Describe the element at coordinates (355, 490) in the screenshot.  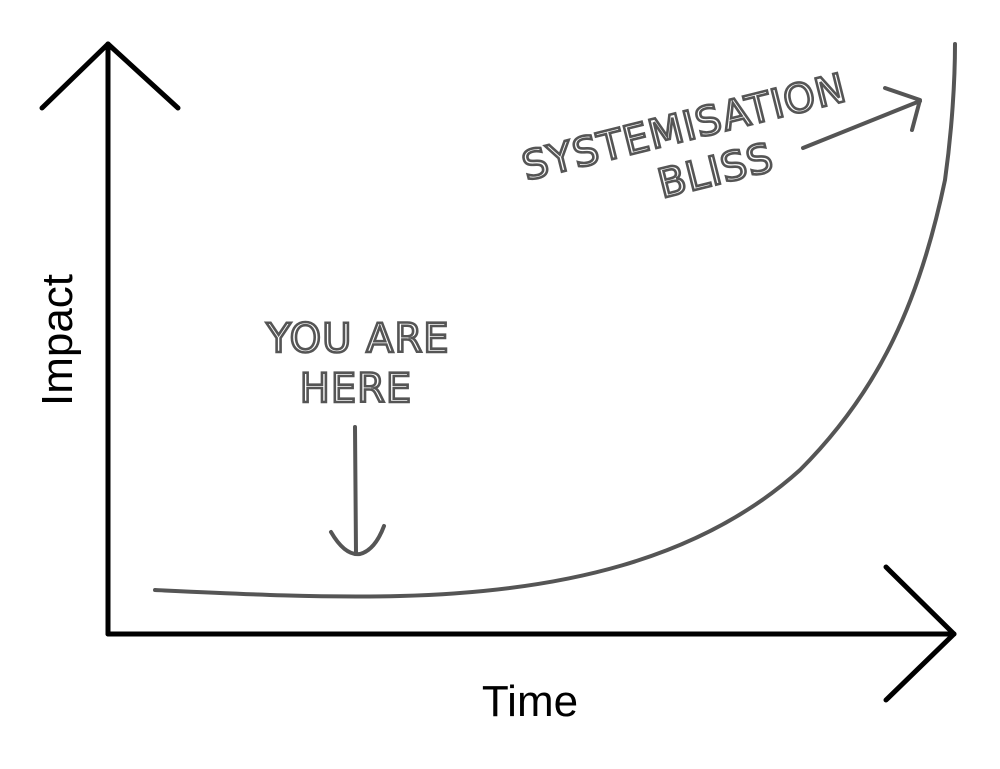
I see `you-are-here-arrow-shaft` at that location.